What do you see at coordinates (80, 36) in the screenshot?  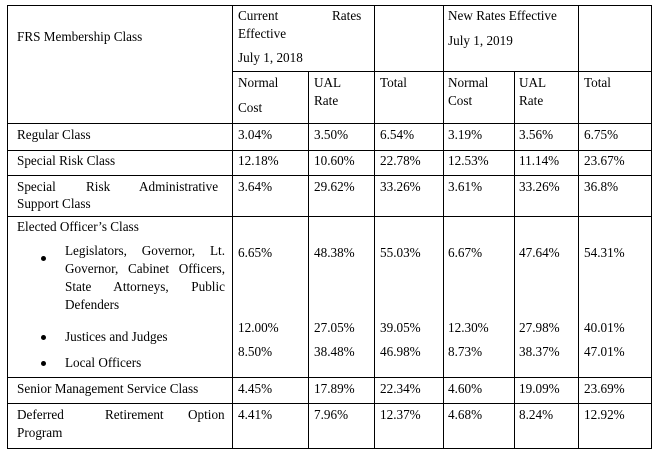 I see `header-class-label: FRS Membership Class` at bounding box center [80, 36].